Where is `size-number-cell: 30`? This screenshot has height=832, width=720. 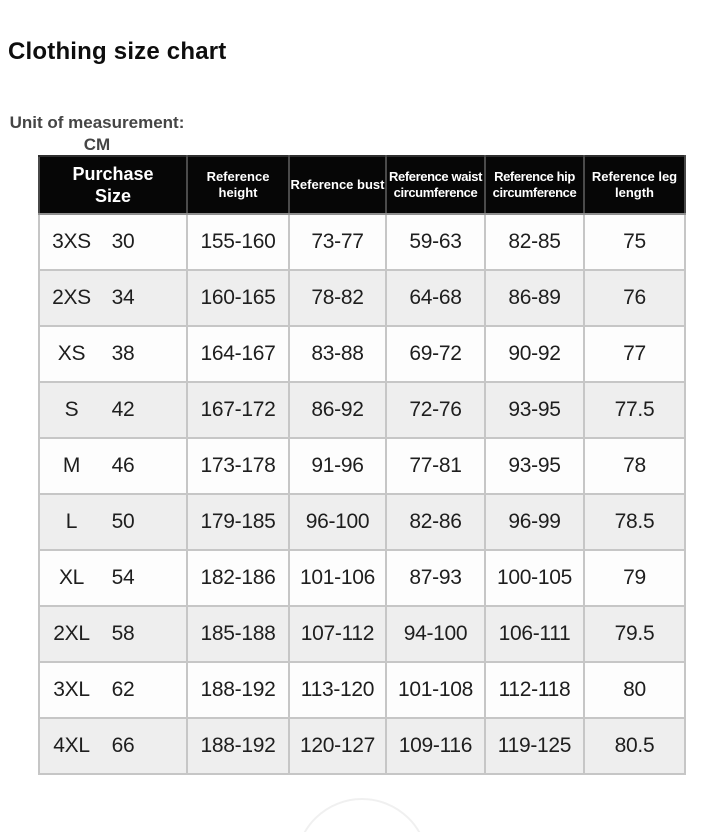
size-number-cell: 30 is located at coordinates (145, 242).